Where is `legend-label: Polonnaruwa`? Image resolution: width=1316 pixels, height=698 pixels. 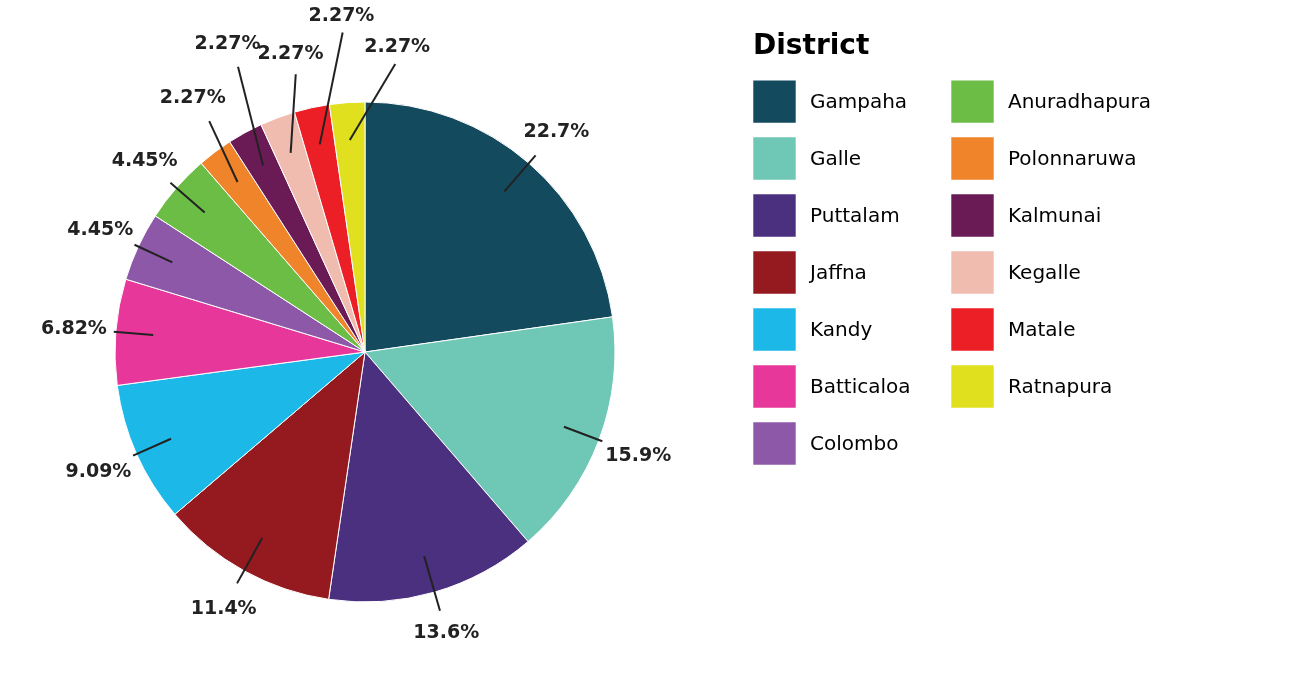
legend-label: Polonnaruwa is located at coordinates (1072, 157).